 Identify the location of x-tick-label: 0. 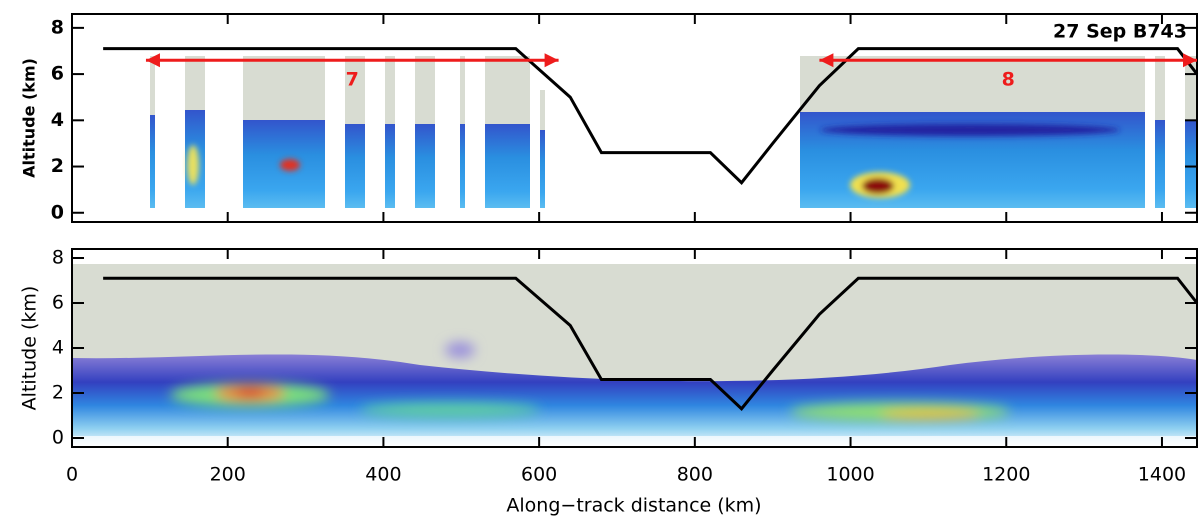
(72, 475).